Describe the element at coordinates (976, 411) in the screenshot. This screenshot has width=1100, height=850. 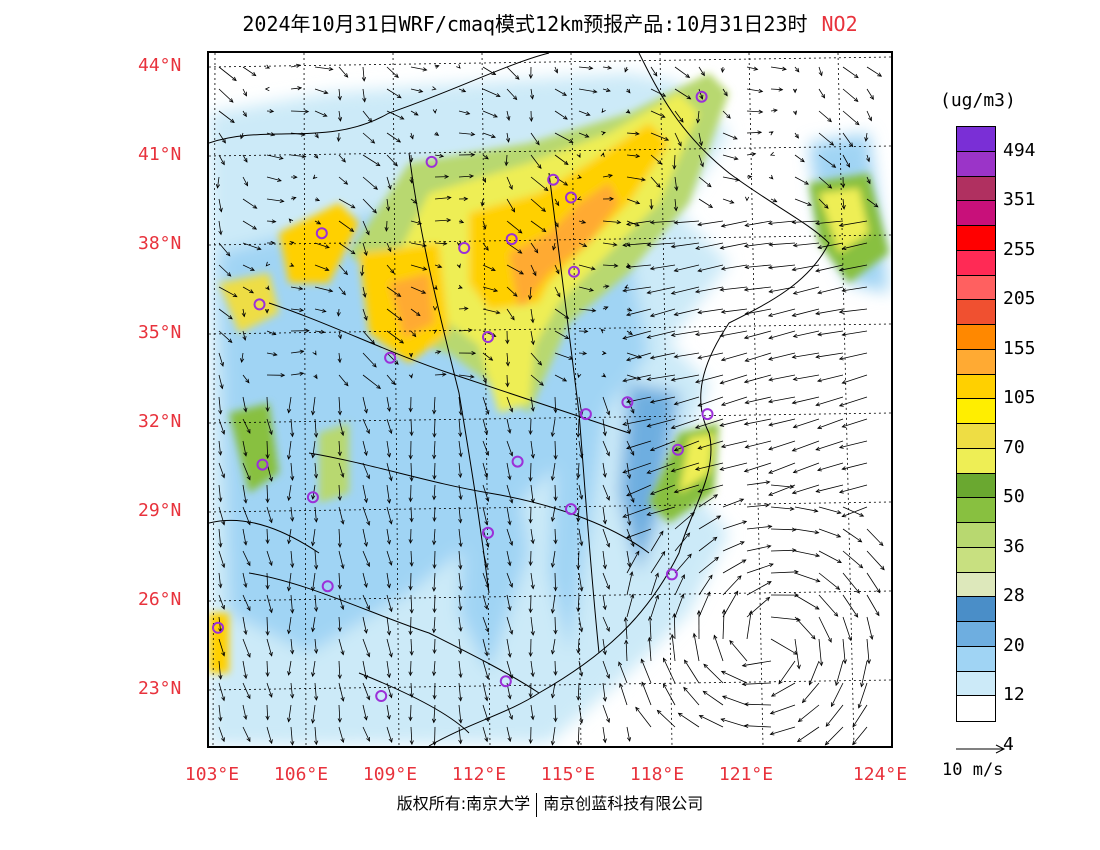
I see `colorbar-swatch` at that location.